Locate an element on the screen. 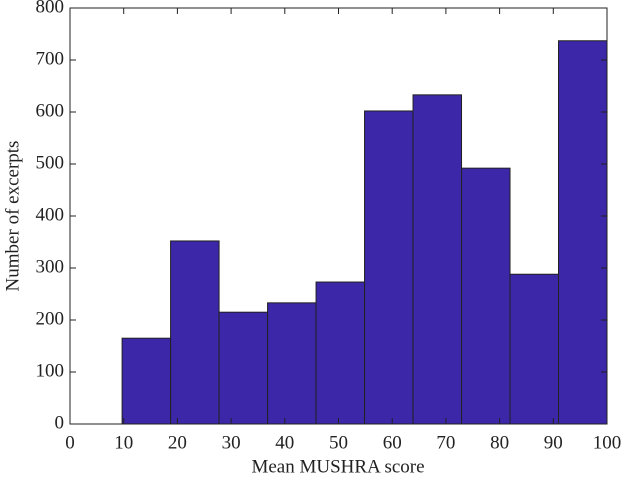 The width and height of the screenshot is (624, 482). y-axis-label: Number of excerpts is located at coordinates (12, 216).